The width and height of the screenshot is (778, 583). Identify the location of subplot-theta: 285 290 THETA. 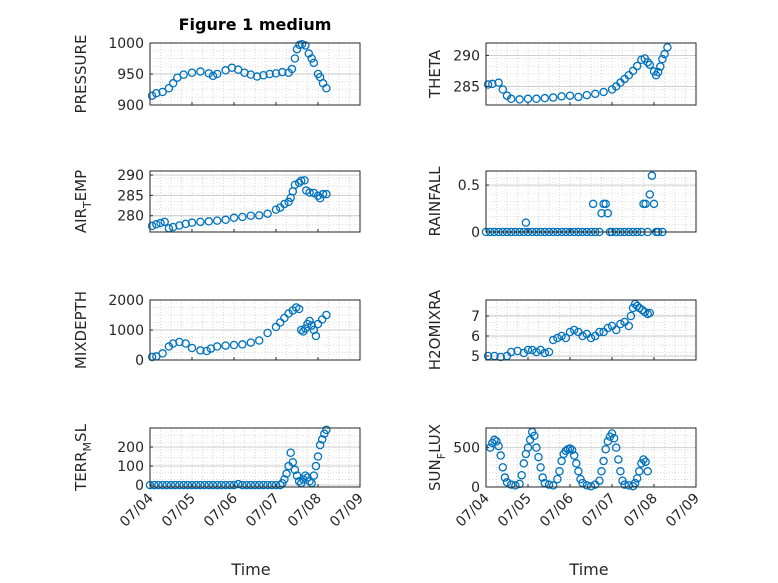
(561, 74).